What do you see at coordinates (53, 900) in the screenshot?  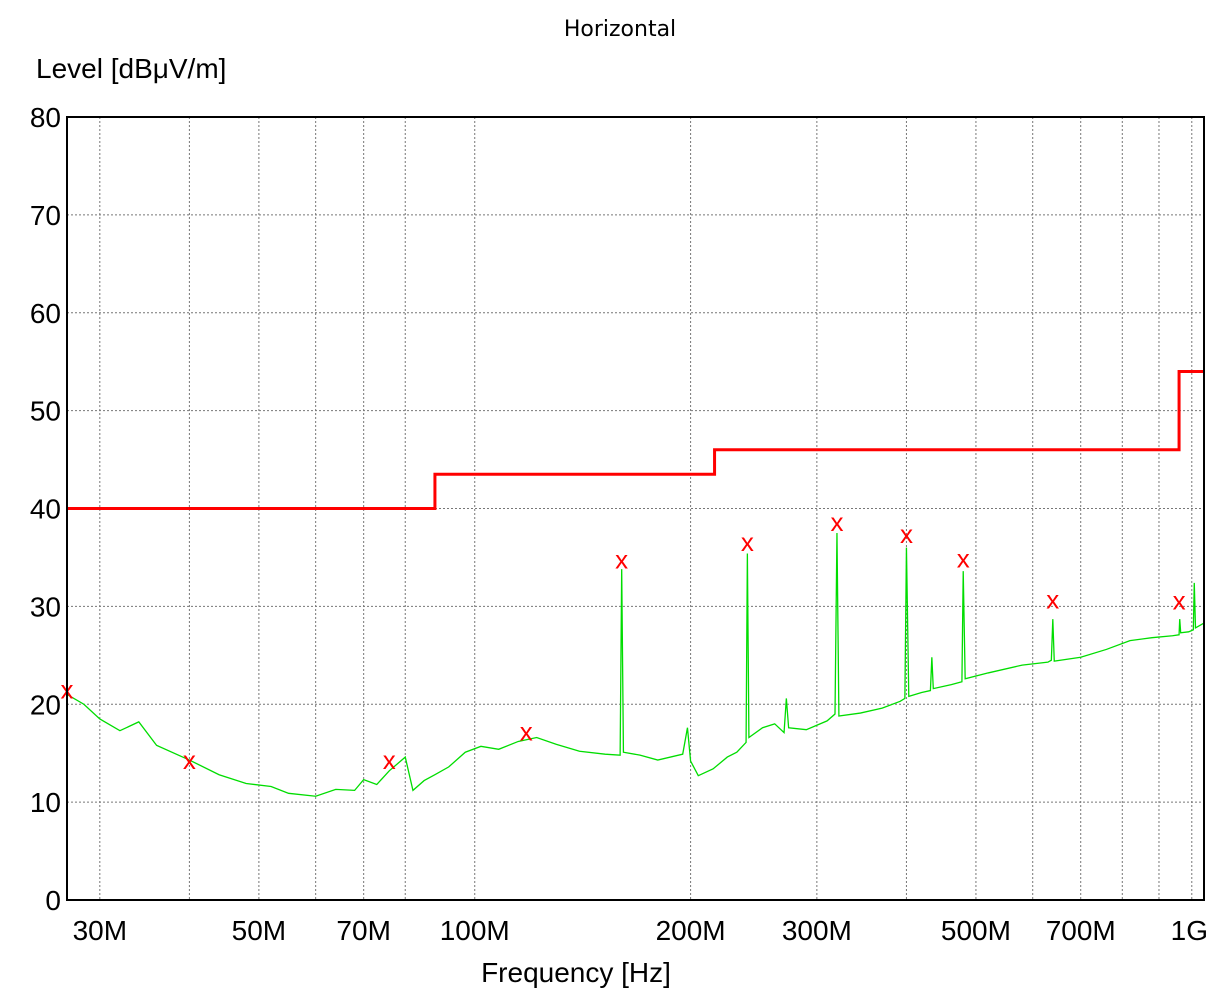 I see `y-tick-label: 0` at bounding box center [53, 900].